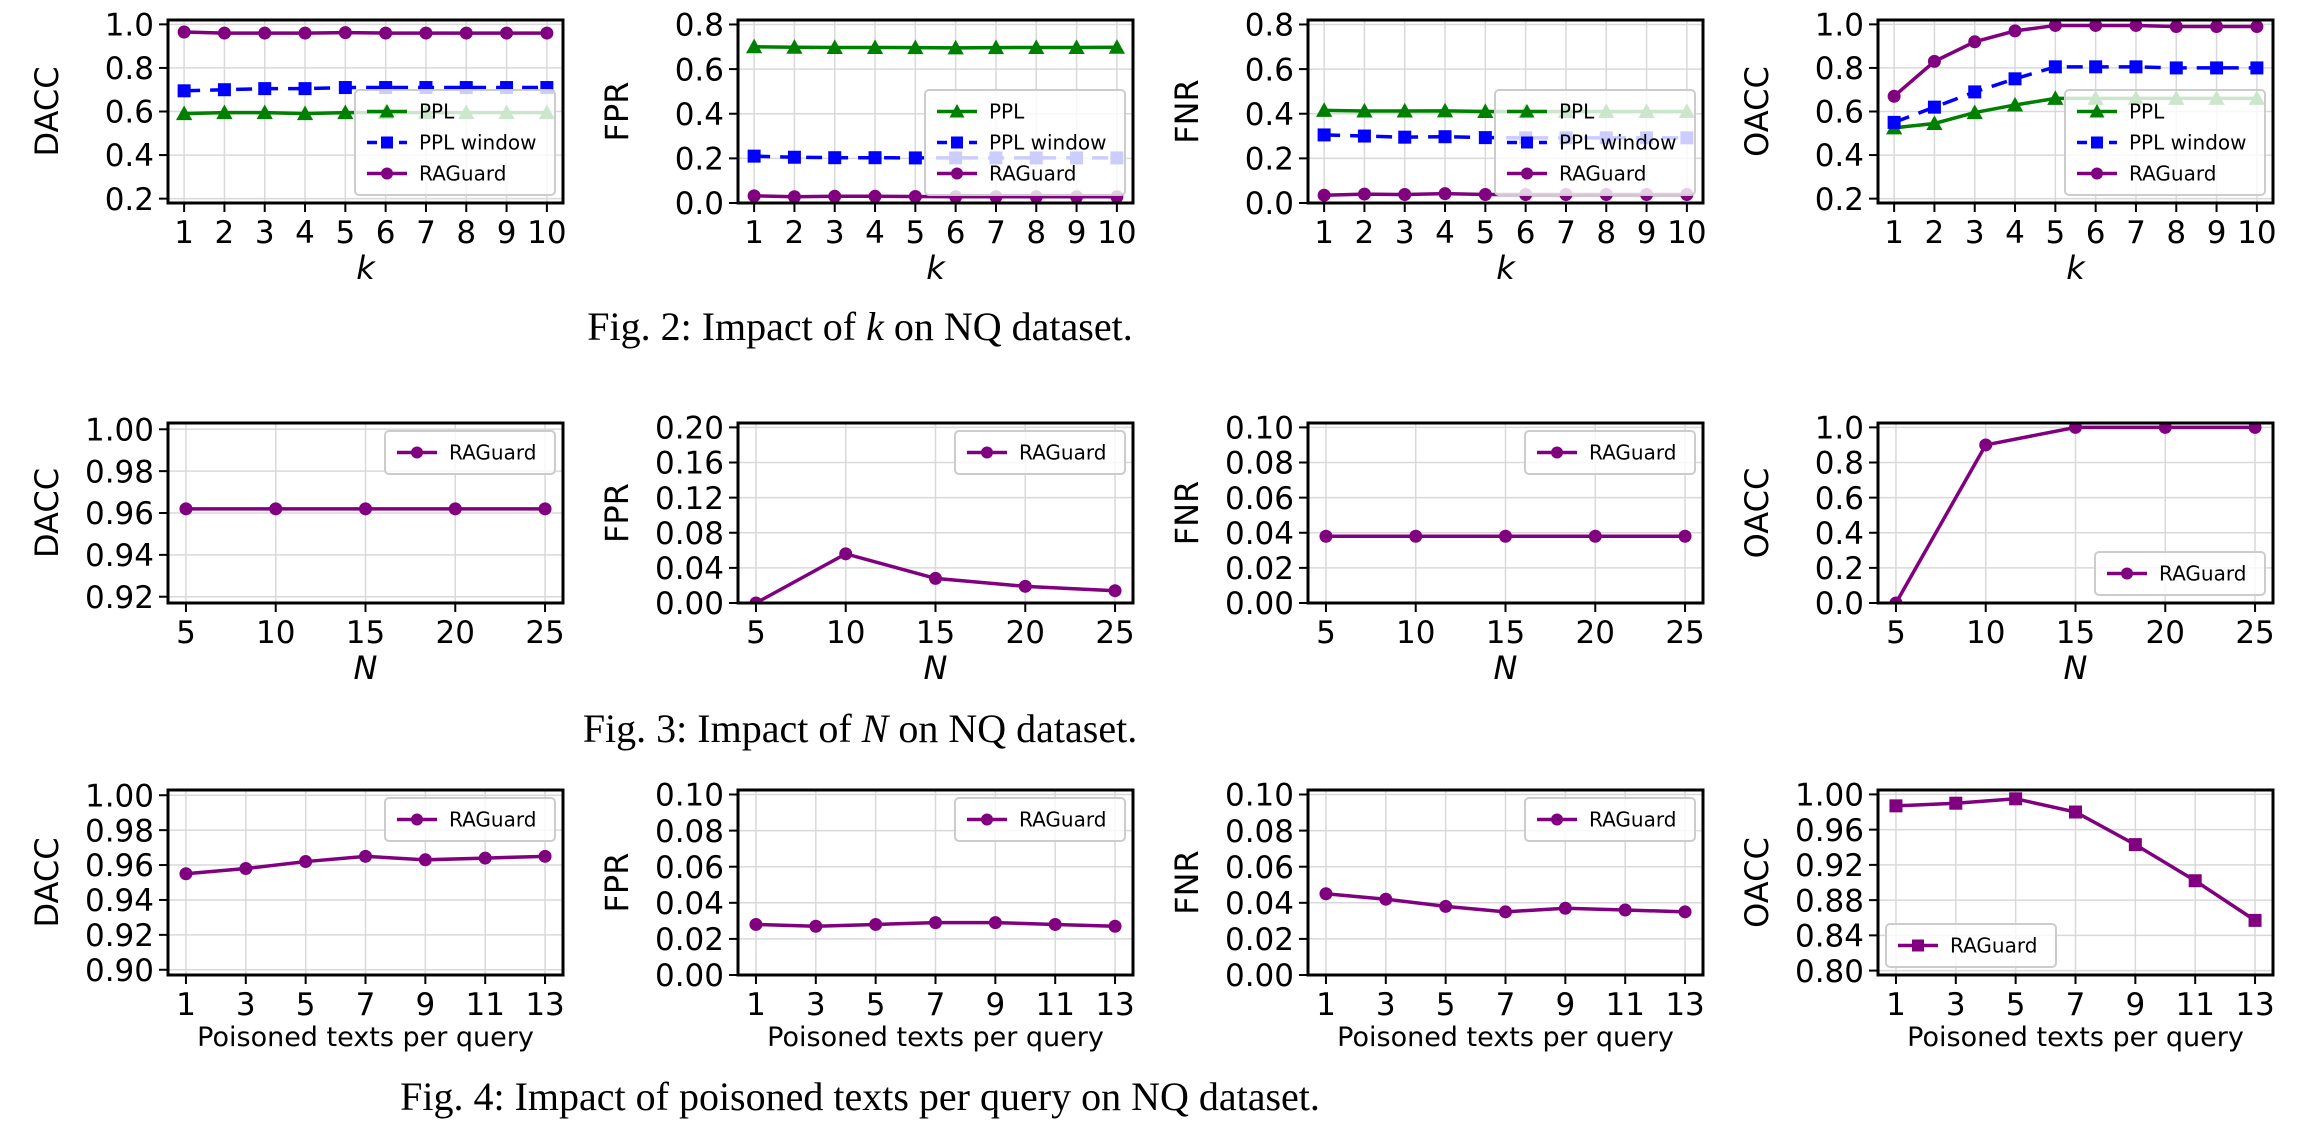 This screenshot has width=2300, height=1128. I want to click on y-tick-label: 0.88, so click(1829, 901).